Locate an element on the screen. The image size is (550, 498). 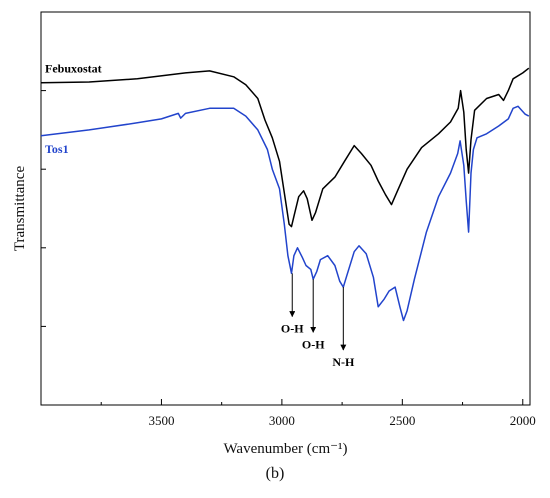
x-tick-label: 3000 is located at coordinates (282, 420).